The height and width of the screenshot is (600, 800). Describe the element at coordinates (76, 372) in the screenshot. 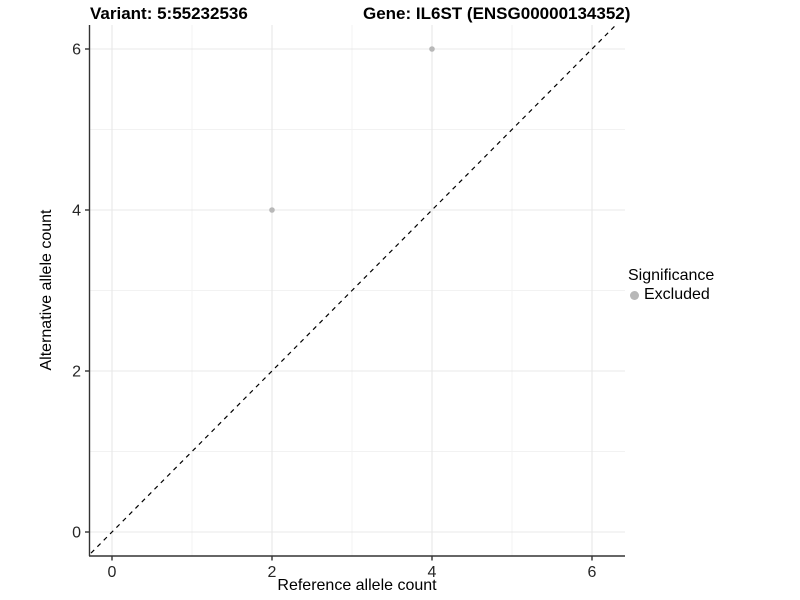

I see `y-tick-label: 2` at that location.